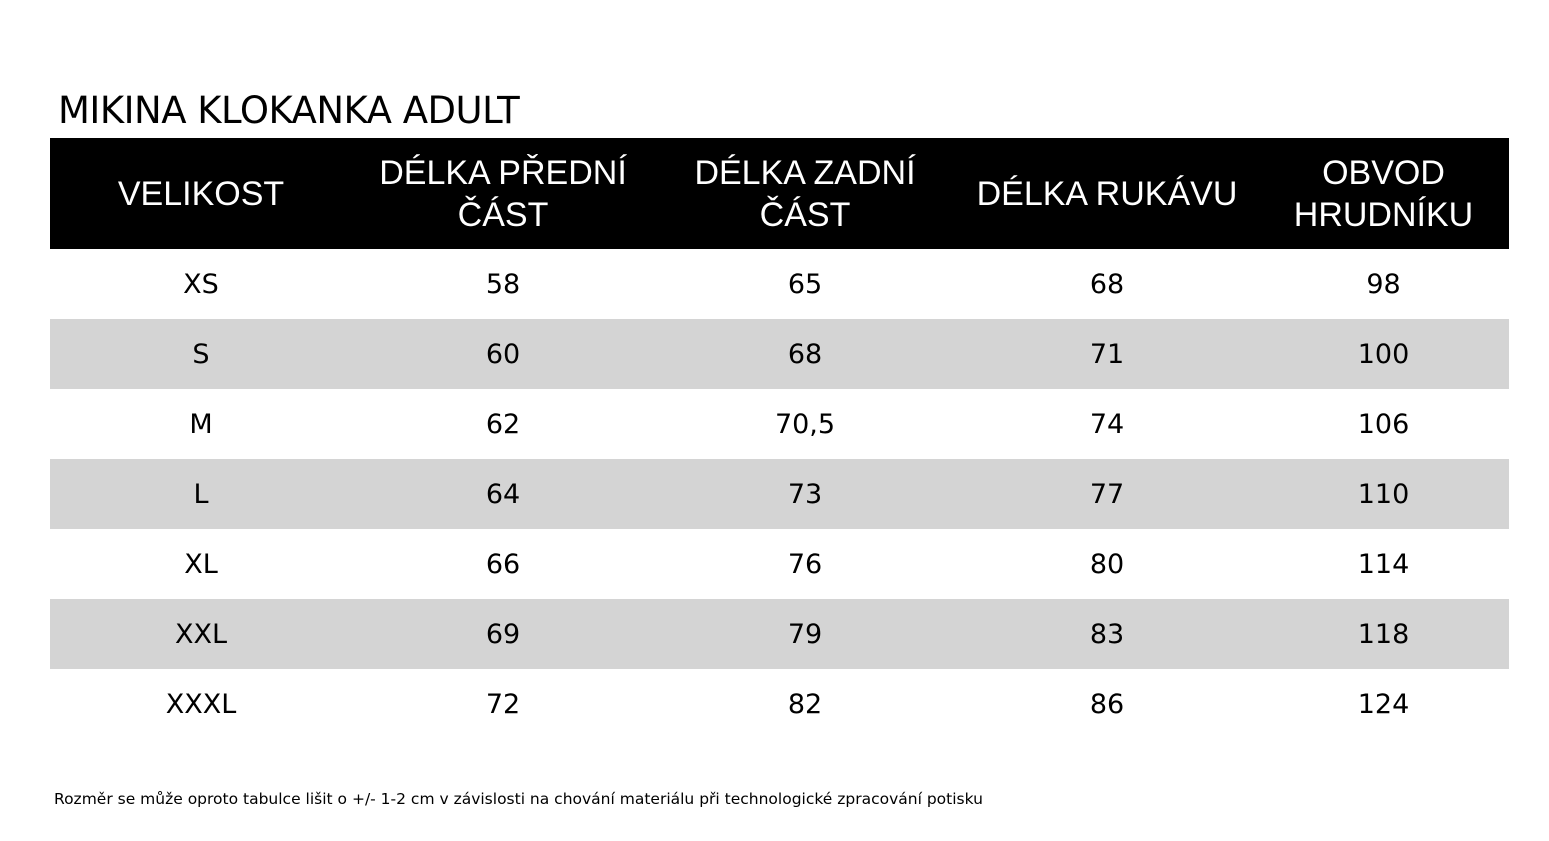 This screenshot has width=1549, height=841. What do you see at coordinates (1383, 494) in the screenshot?
I see `cell-chest: 110` at bounding box center [1383, 494].